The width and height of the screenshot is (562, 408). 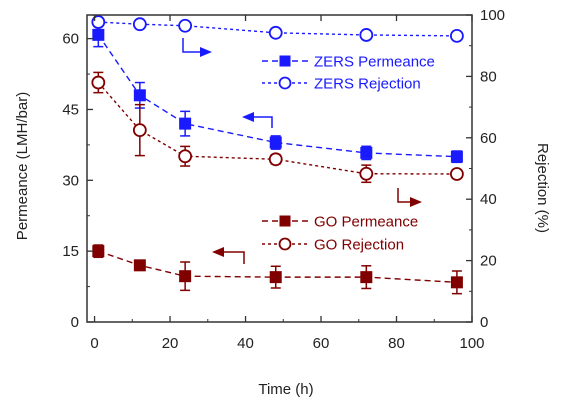 What do you see at coordinates (75, 322) in the screenshot?
I see `y-tick-label-left: 0` at bounding box center [75, 322].